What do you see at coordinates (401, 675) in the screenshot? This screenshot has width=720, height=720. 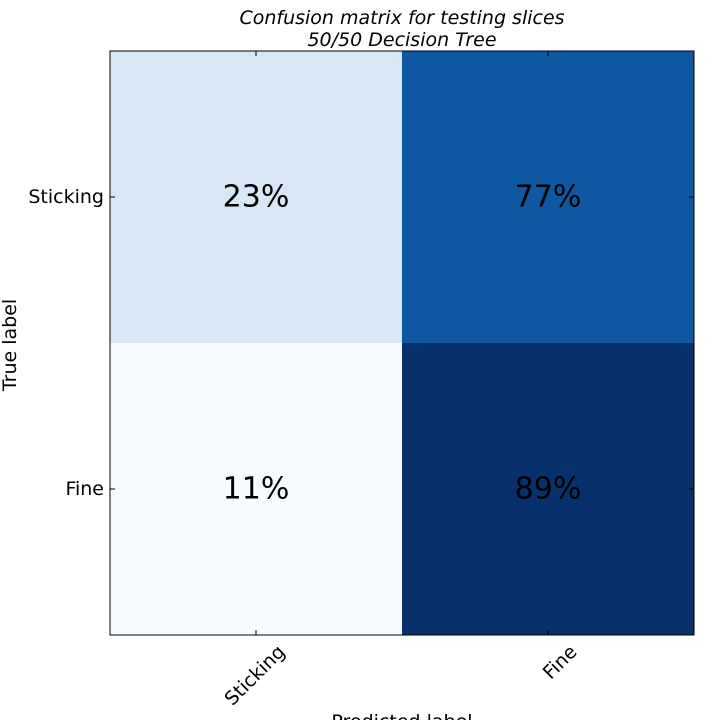 I see `x-tick-labels: Sticking Fine` at bounding box center [401, 675].